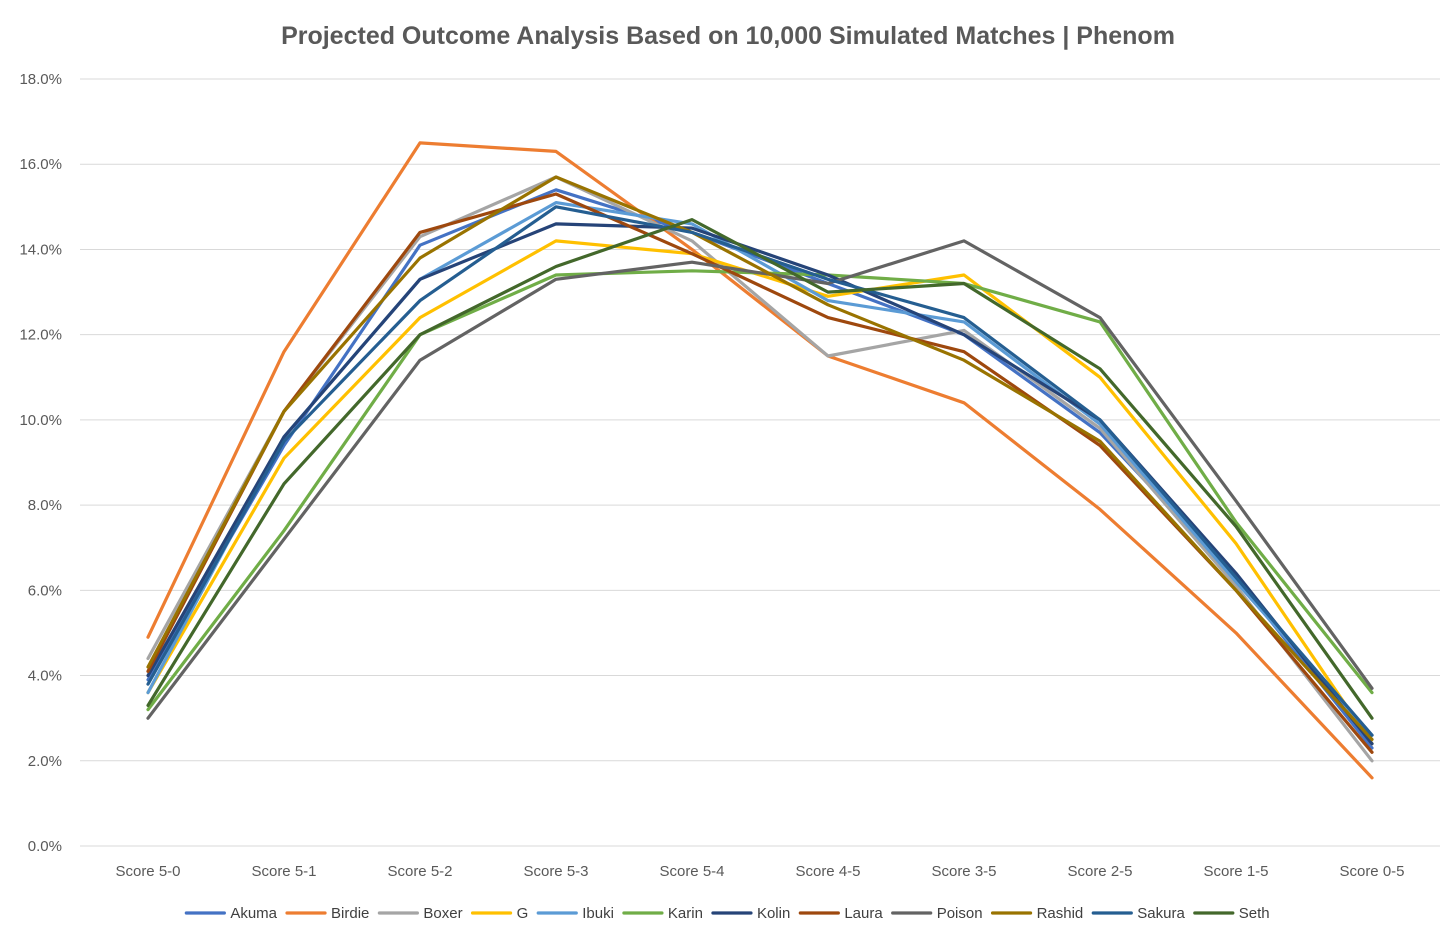 This screenshot has width=1456, height=944. What do you see at coordinates (960, 913) in the screenshot?
I see `legend-label-poison: Poison` at bounding box center [960, 913].